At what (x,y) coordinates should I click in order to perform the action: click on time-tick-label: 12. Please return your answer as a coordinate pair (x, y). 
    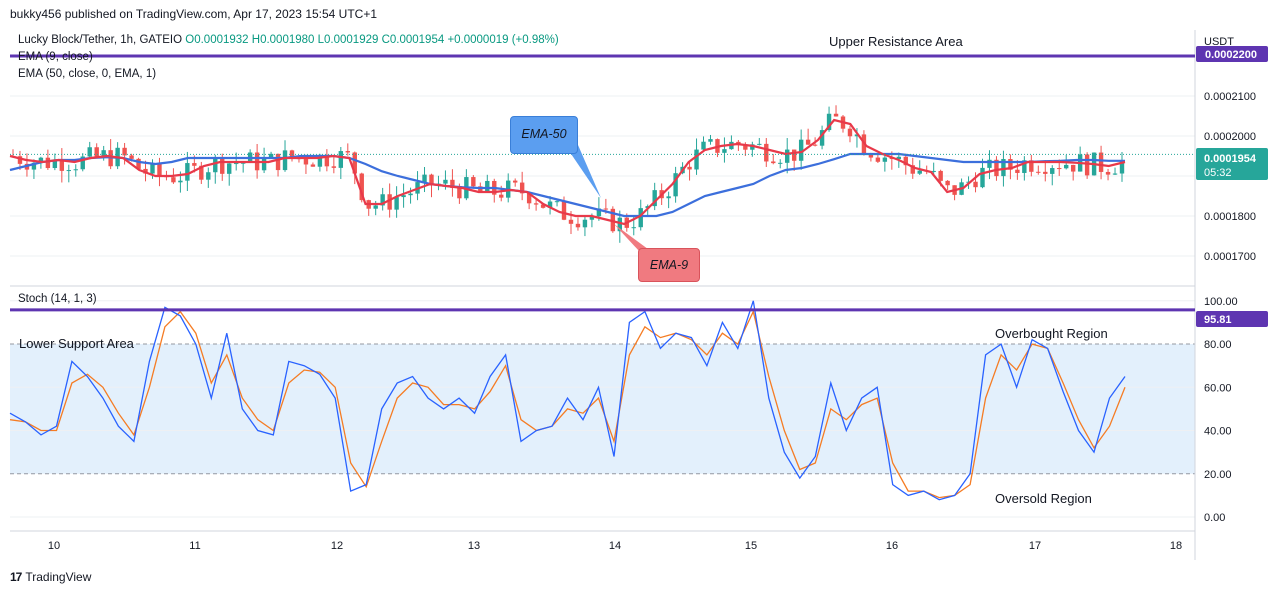
    Looking at the image, I should click on (337, 546).